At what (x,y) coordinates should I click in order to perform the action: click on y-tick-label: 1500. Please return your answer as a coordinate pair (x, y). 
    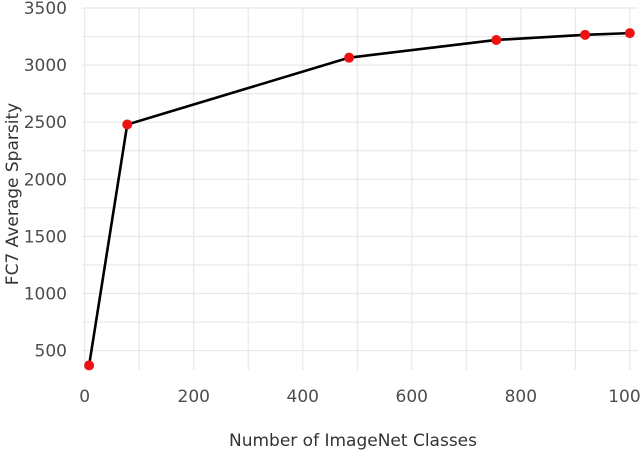
    Looking at the image, I should click on (45, 237).